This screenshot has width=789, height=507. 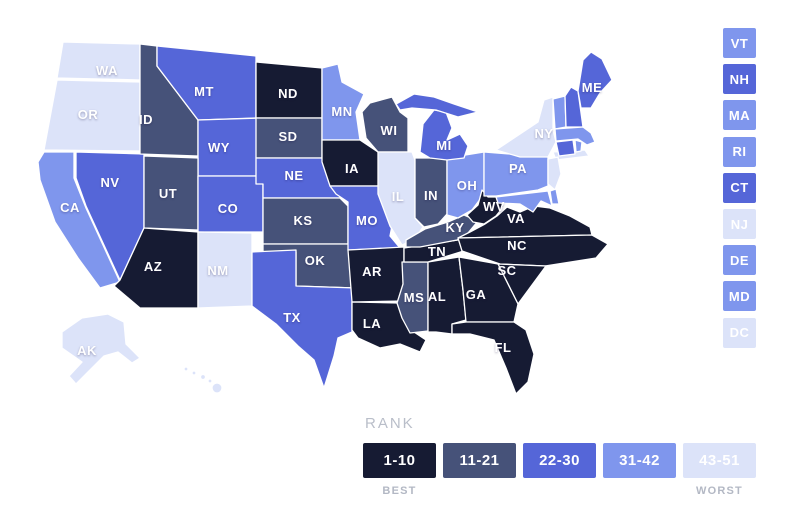 What do you see at coordinates (341, 111) in the screenshot?
I see `state-mn-label: MN` at bounding box center [341, 111].